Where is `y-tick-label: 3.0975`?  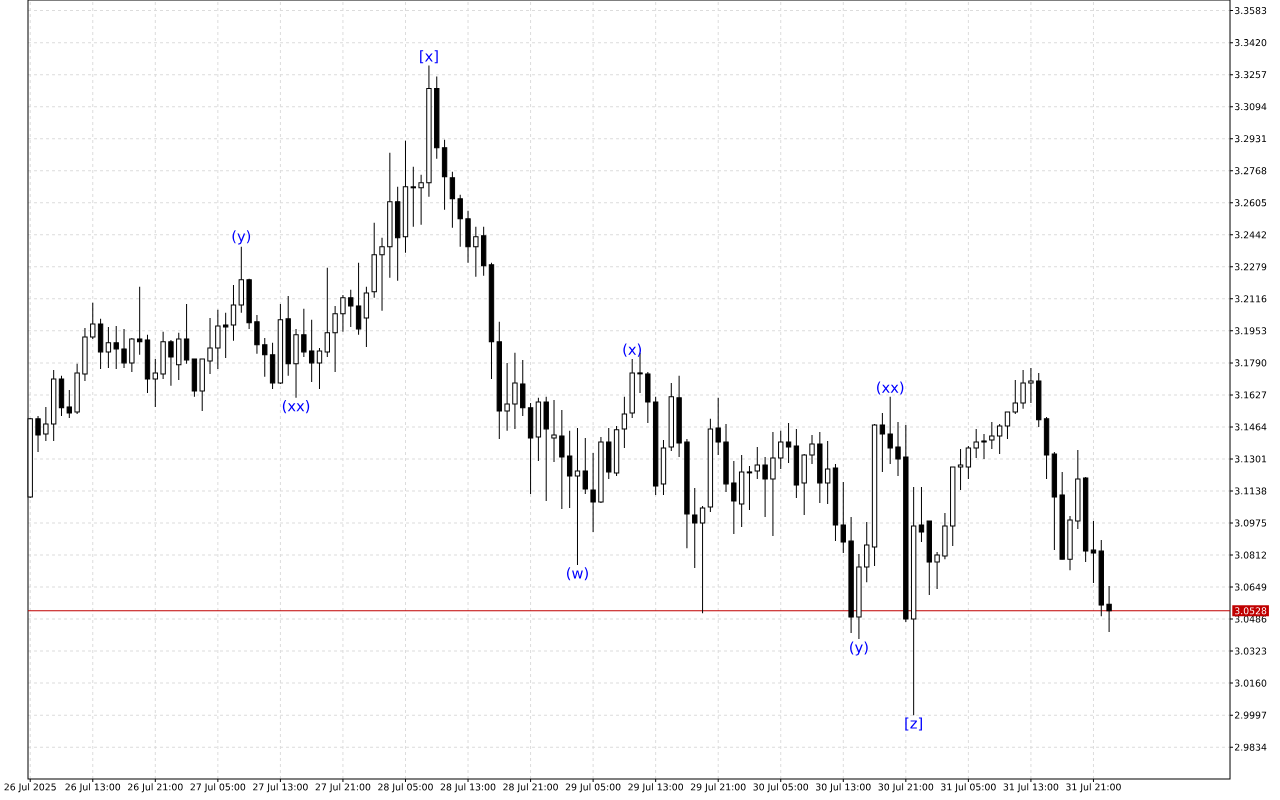
y-tick-label: 3.0975 is located at coordinates (1250, 523).